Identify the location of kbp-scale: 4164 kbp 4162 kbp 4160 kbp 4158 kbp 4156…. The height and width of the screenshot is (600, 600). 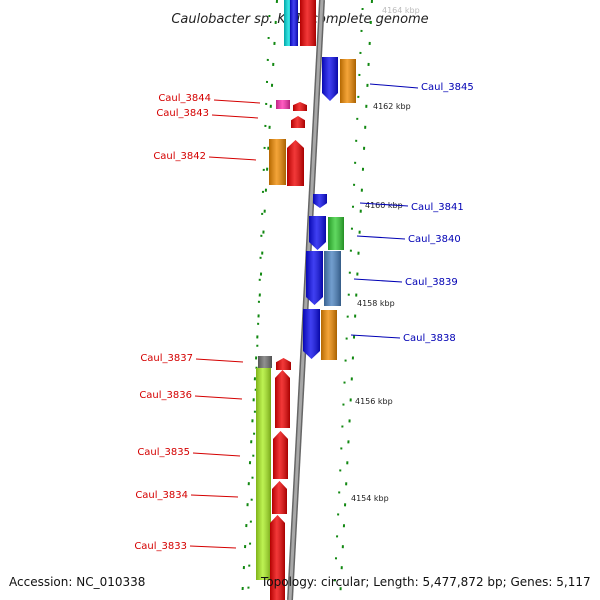
(385, 254).